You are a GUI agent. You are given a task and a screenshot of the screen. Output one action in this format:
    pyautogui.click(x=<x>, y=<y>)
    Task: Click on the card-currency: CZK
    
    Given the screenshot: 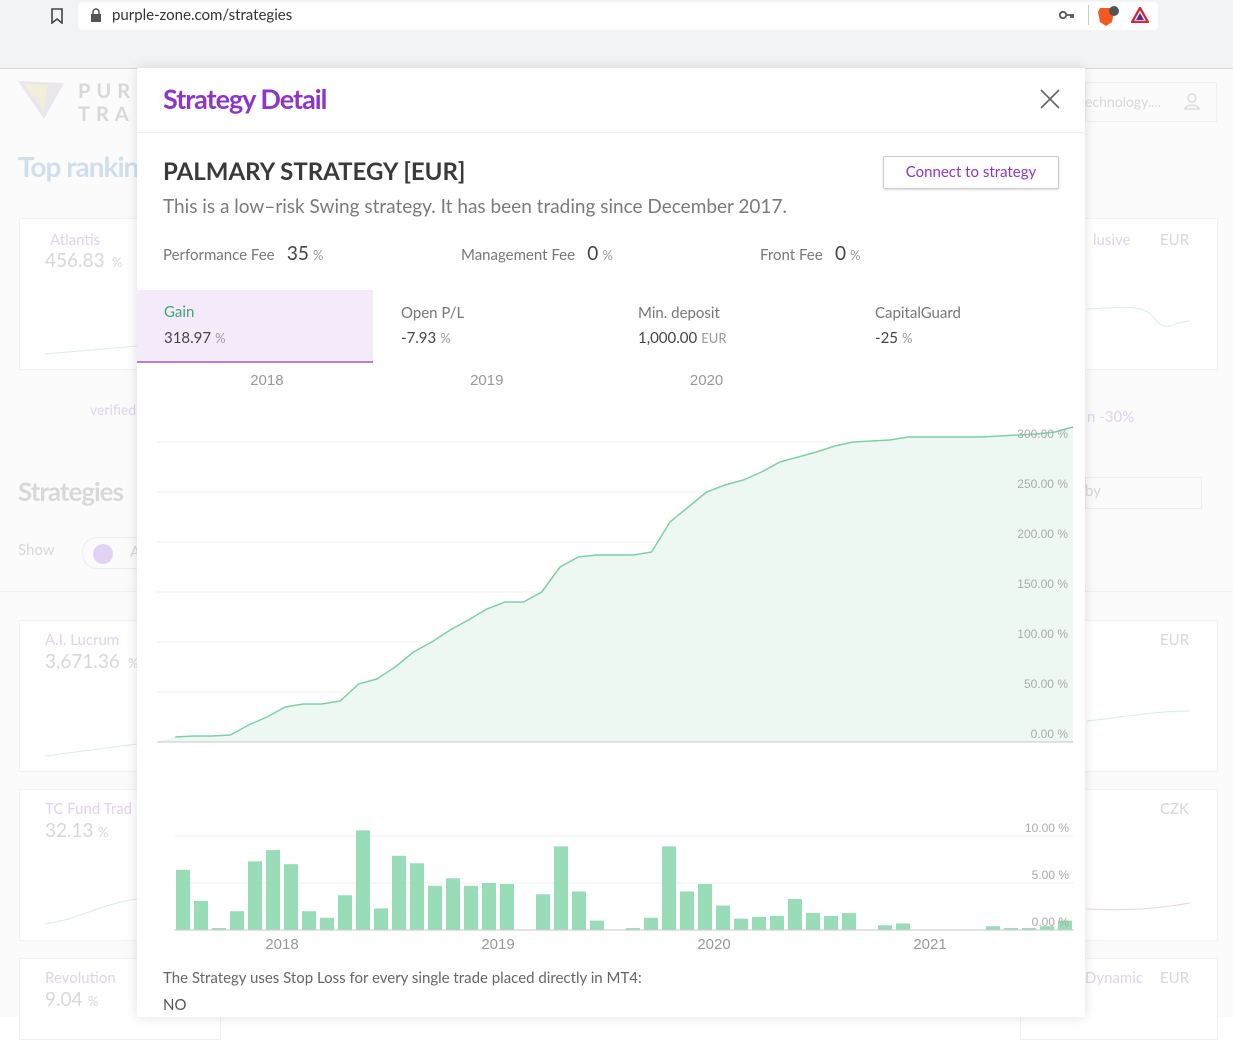 What is the action you would take?
    pyautogui.click(x=1174, y=809)
    